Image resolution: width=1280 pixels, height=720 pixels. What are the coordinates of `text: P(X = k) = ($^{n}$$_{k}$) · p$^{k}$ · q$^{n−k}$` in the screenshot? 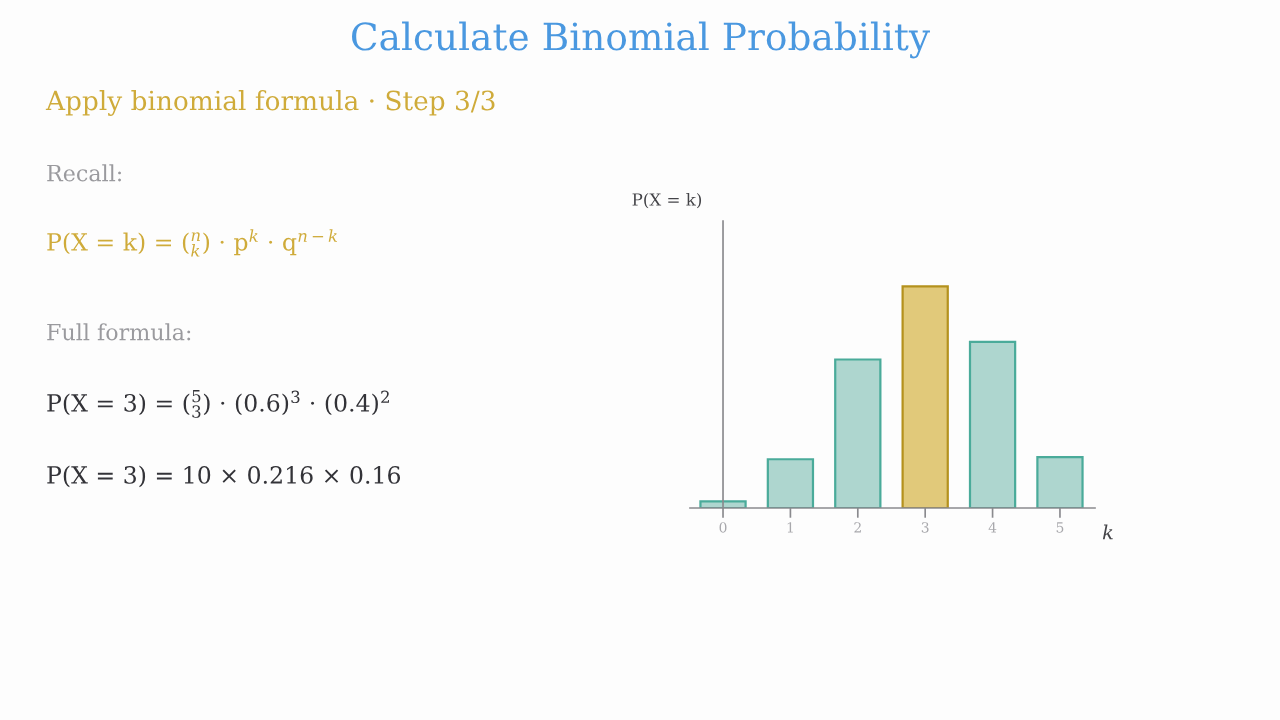 It's located at (192, 243).